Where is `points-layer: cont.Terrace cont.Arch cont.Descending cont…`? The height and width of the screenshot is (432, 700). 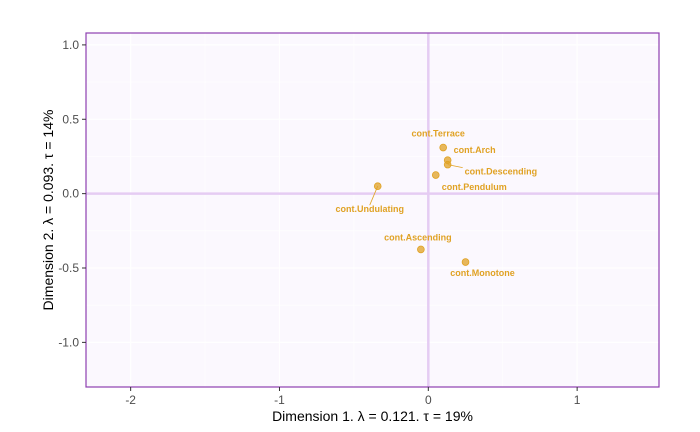
points-layer: cont.Terrace cont.Arch cont.Descending cont… is located at coordinates (436, 204).